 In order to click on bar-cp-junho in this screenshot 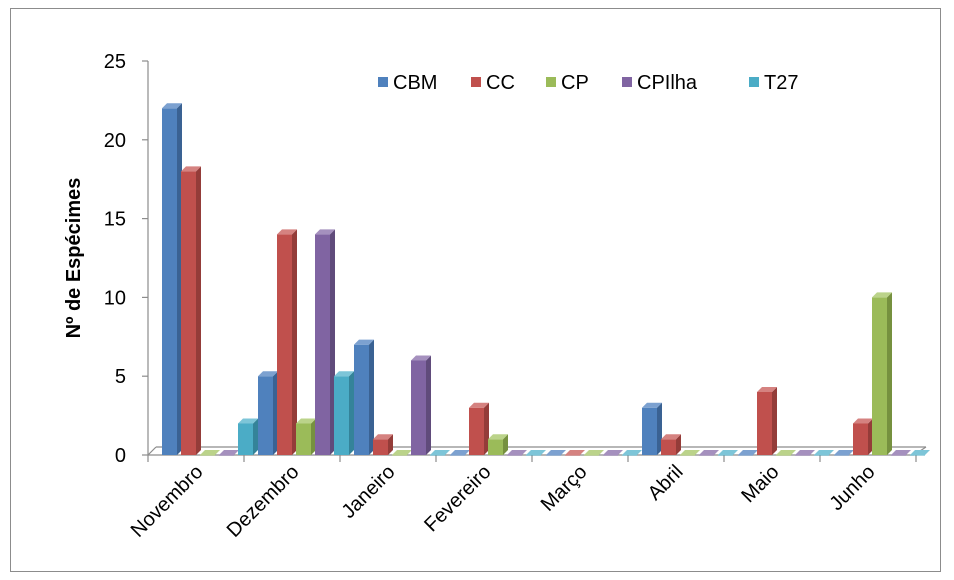, I will do `click(882, 373)`.